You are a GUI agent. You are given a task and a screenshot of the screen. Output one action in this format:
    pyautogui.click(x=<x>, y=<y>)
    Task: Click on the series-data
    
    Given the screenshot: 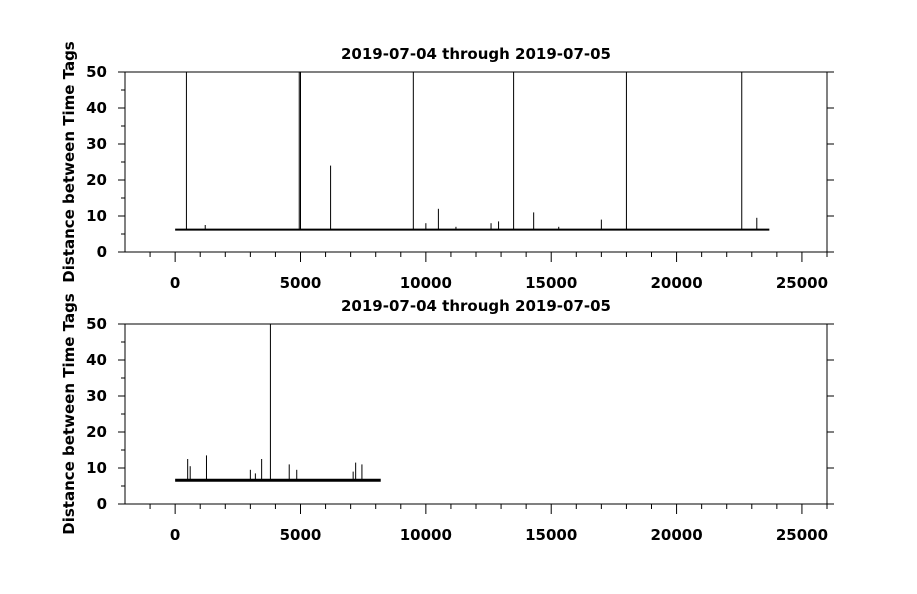 What is the action you would take?
    pyautogui.click(x=278, y=403)
    